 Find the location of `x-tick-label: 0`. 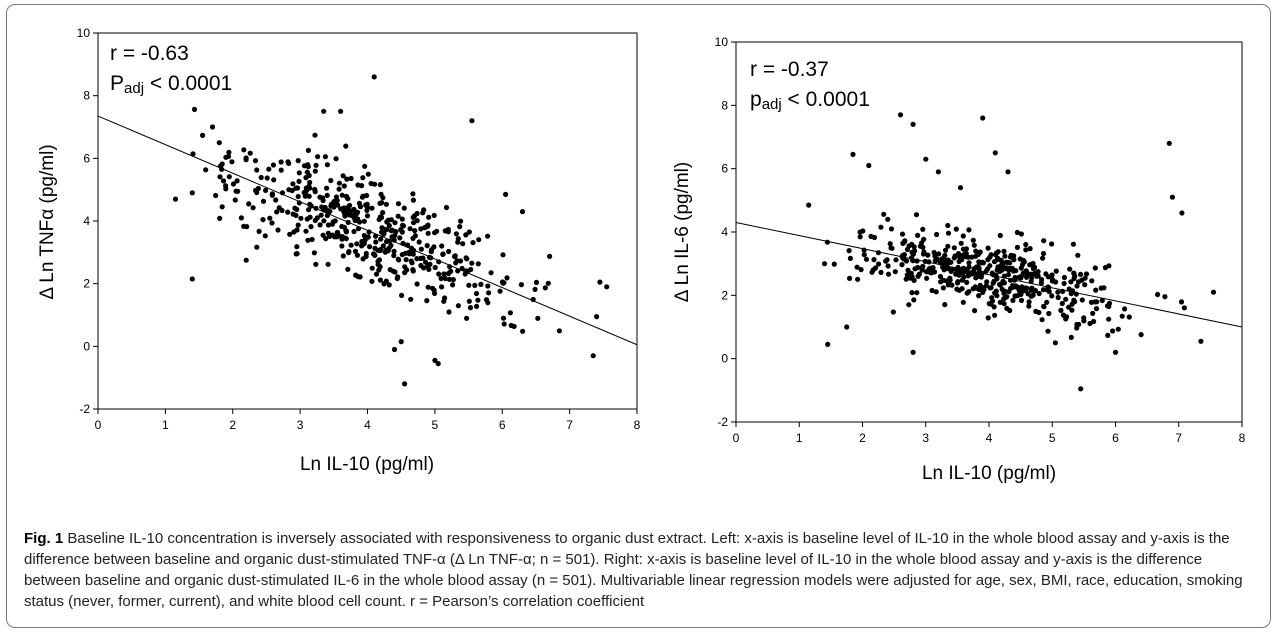

x-tick-label: 0 is located at coordinates (98, 425).